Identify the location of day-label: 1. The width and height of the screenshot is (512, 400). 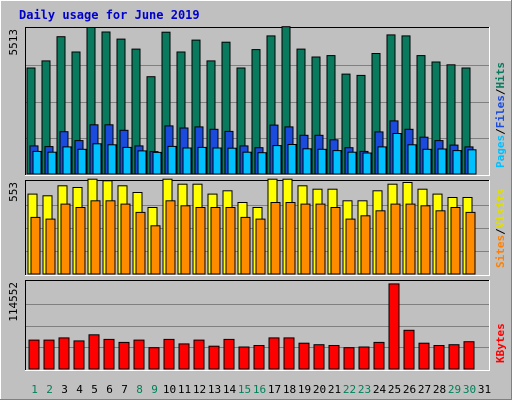
(34, 389).